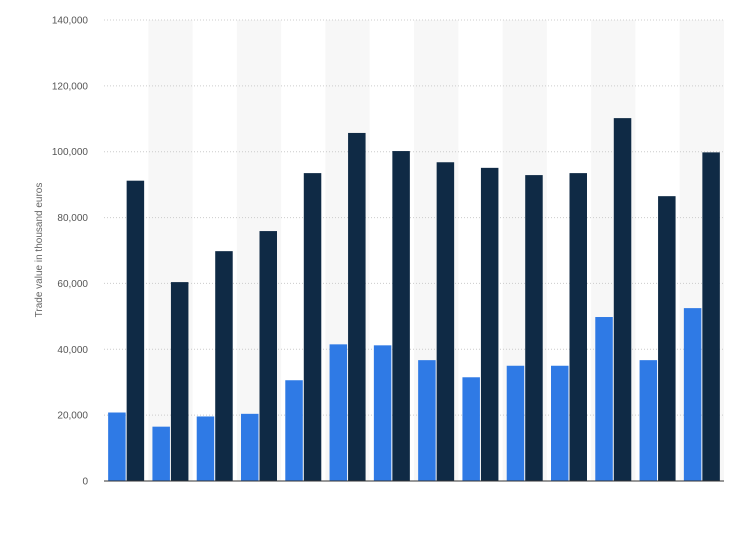 The height and width of the screenshot is (560, 754). Describe the element at coordinates (70, 152) in the screenshot. I see `y-tick-label: 100,000` at that location.